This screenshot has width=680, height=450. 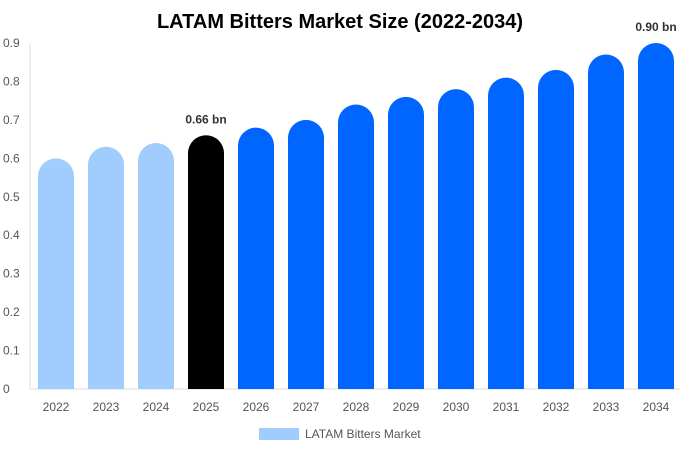 I want to click on legend-label: LATAM Bitters Market, so click(x=363, y=434).